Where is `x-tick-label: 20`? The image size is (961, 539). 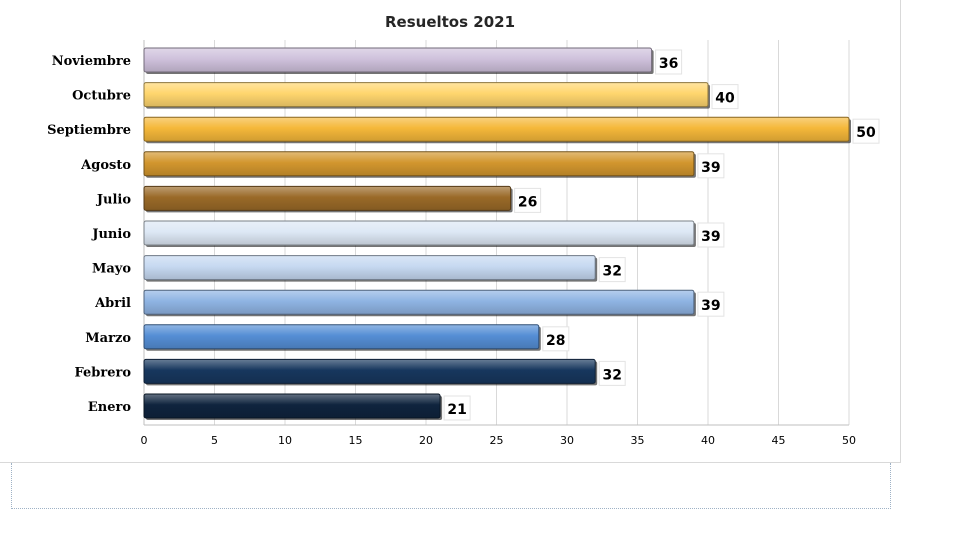 x-tick-label: 20 is located at coordinates (426, 440).